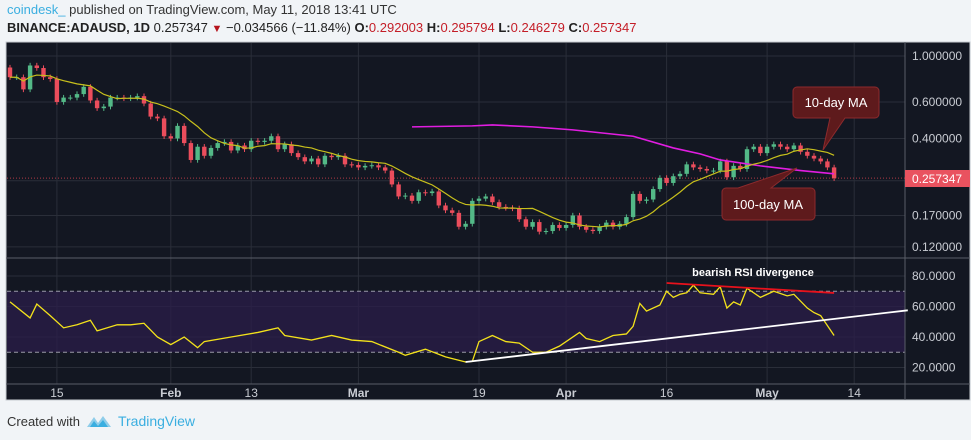 Image resolution: width=971 pixels, height=440 pixels. I want to click on tradingview-link: TradingView, so click(156, 421).